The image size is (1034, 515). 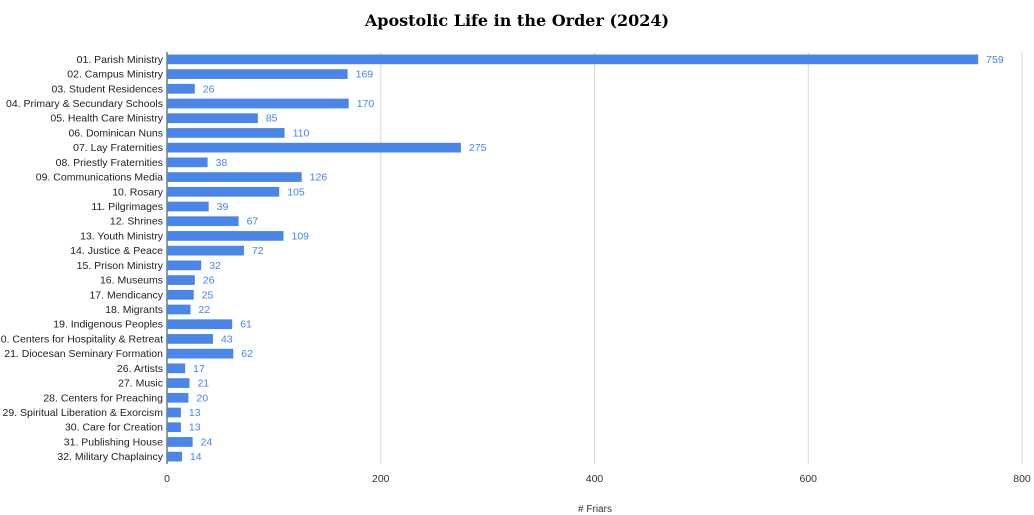 What do you see at coordinates (381, 479) in the screenshot?
I see `x-tick-label: 200` at bounding box center [381, 479].